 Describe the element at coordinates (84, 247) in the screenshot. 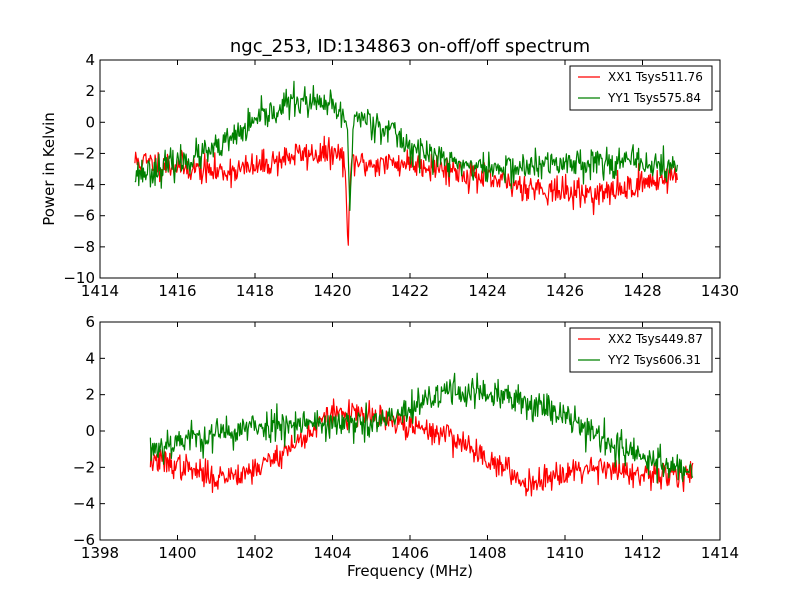

I see `top-y-tick-label: −8` at that location.